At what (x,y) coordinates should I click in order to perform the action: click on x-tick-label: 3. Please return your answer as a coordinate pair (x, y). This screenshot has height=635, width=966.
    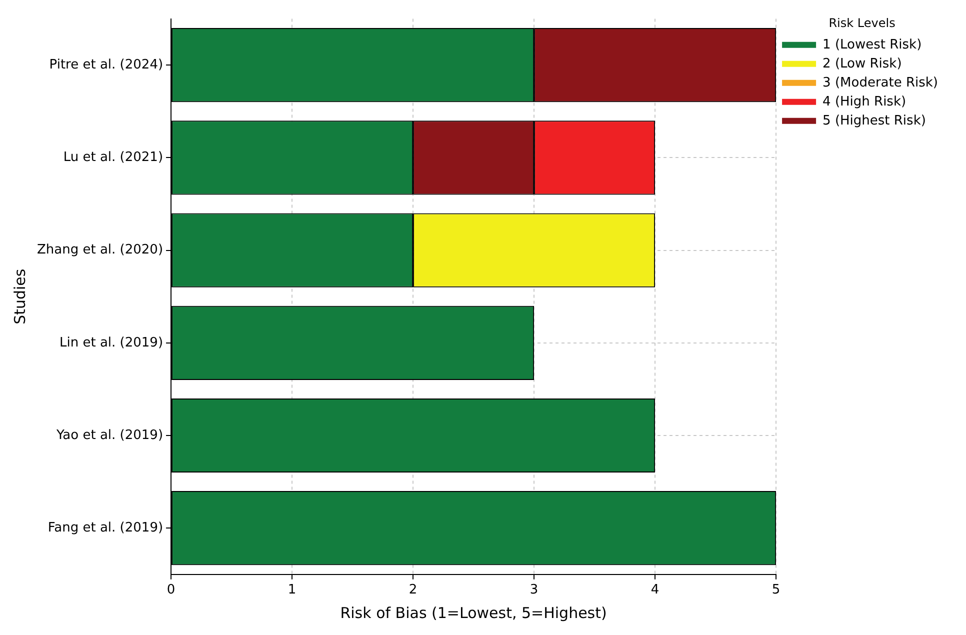
    Looking at the image, I should click on (534, 590).